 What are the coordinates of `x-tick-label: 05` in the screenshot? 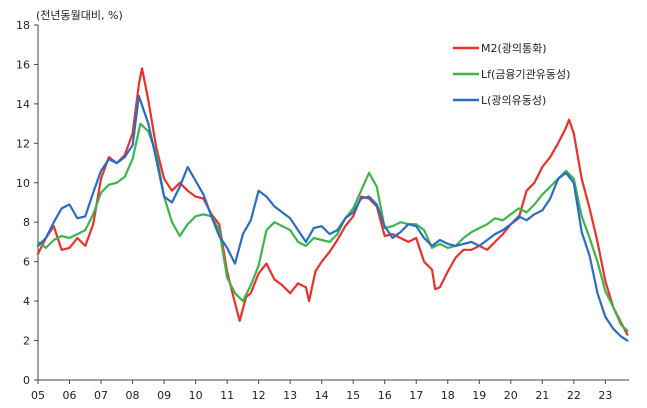 It's located at (38, 395).